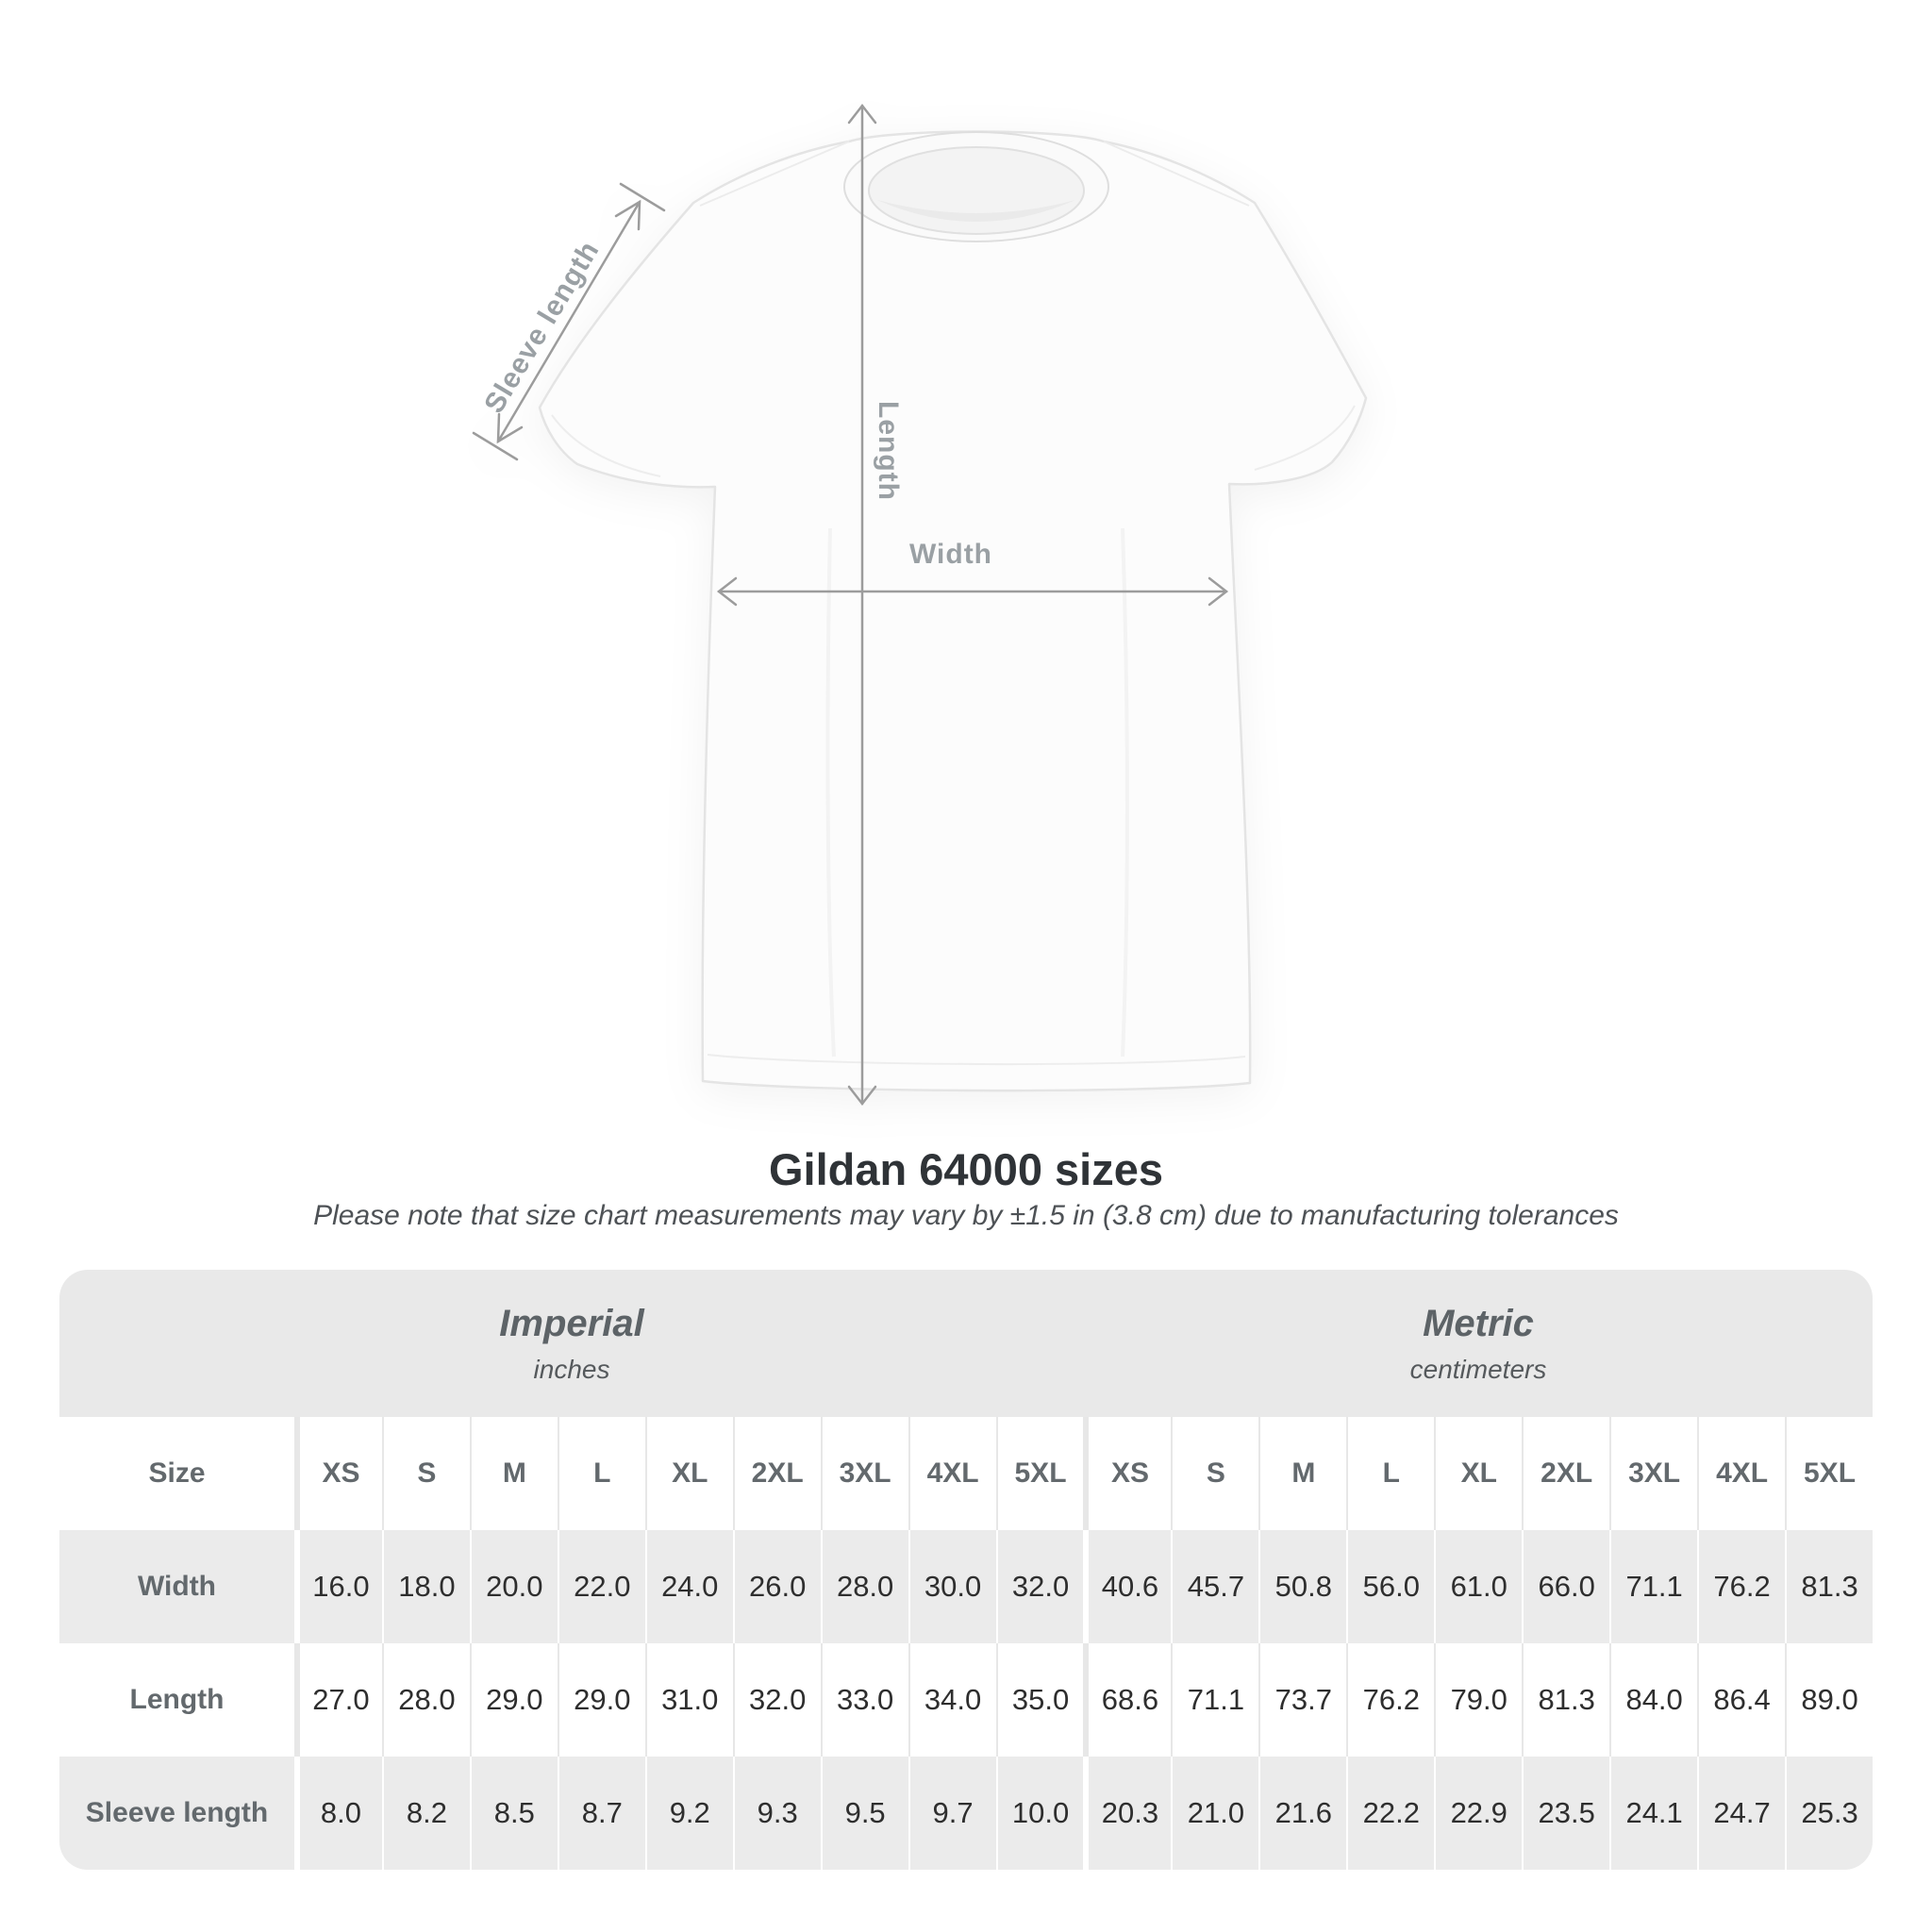  What do you see at coordinates (774, 174) in the screenshot?
I see `shoulder-seam-left` at bounding box center [774, 174].